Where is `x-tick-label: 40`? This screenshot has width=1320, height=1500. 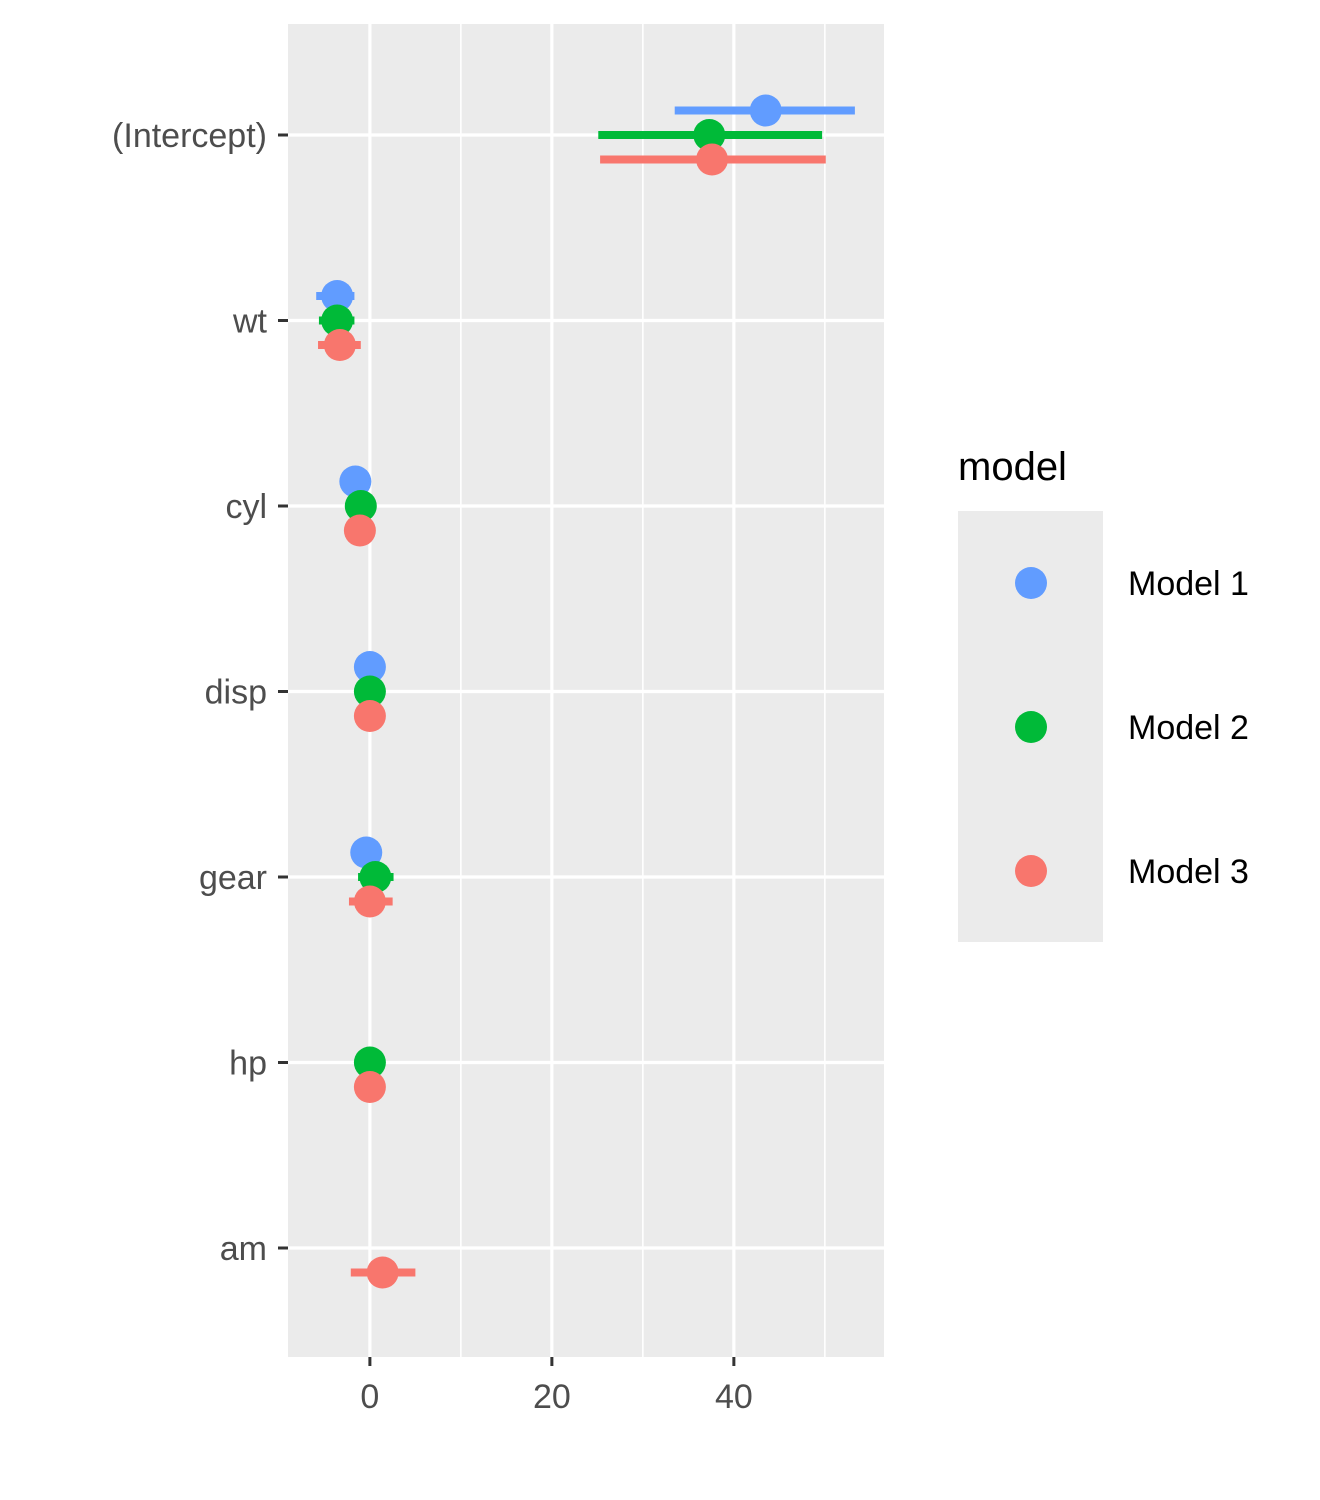 x-tick-label: 40 is located at coordinates (734, 1397).